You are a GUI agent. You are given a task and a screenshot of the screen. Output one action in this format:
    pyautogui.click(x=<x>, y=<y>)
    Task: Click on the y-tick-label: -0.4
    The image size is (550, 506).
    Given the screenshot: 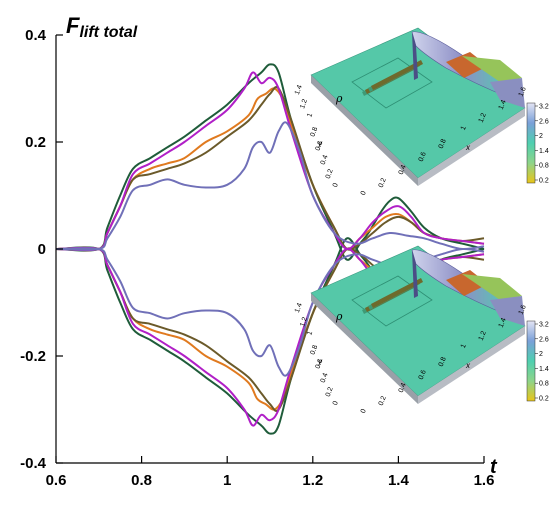 What is the action you would take?
    pyautogui.click(x=33, y=463)
    